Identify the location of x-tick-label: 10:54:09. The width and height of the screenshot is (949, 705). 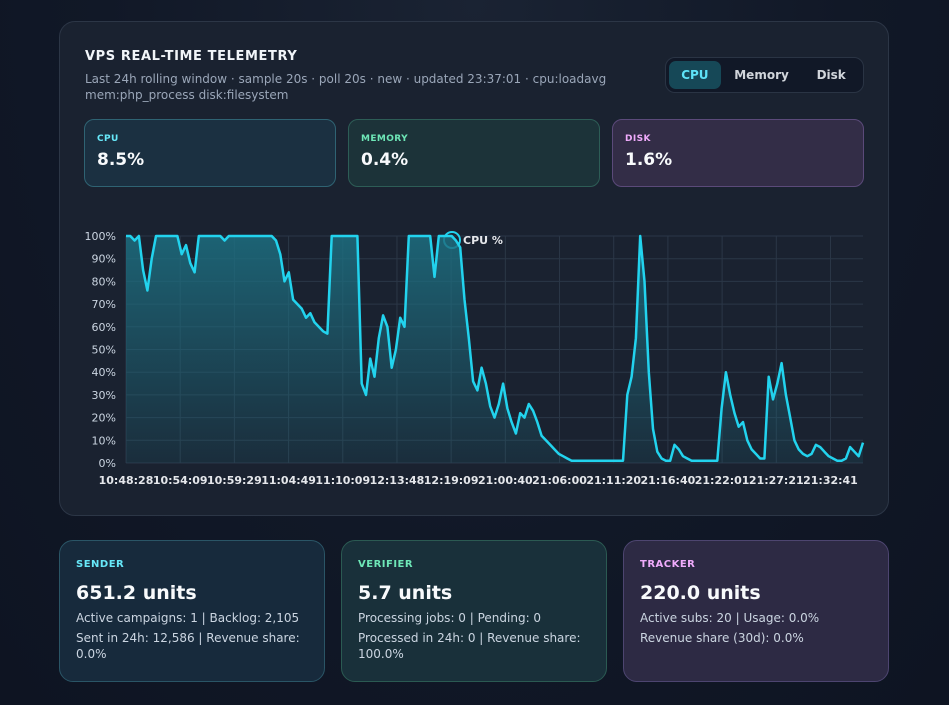
(180, 480).